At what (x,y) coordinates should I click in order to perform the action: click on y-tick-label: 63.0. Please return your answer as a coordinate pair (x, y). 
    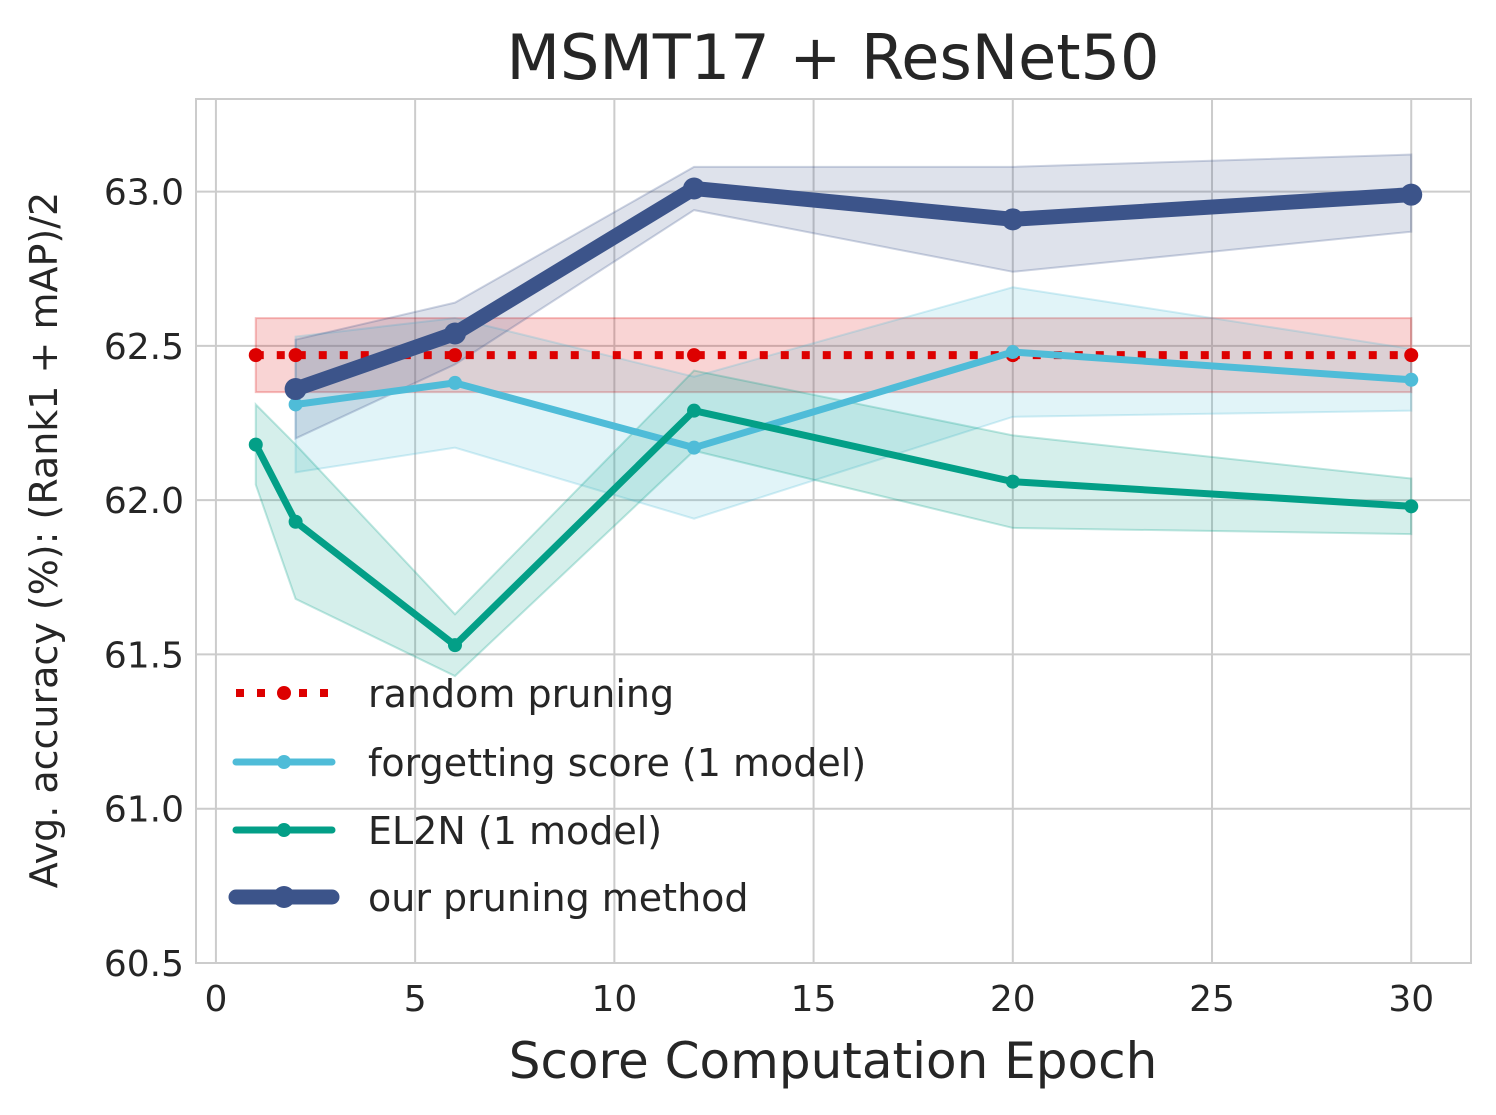
    Looking at the image, I should click on (144, 193).